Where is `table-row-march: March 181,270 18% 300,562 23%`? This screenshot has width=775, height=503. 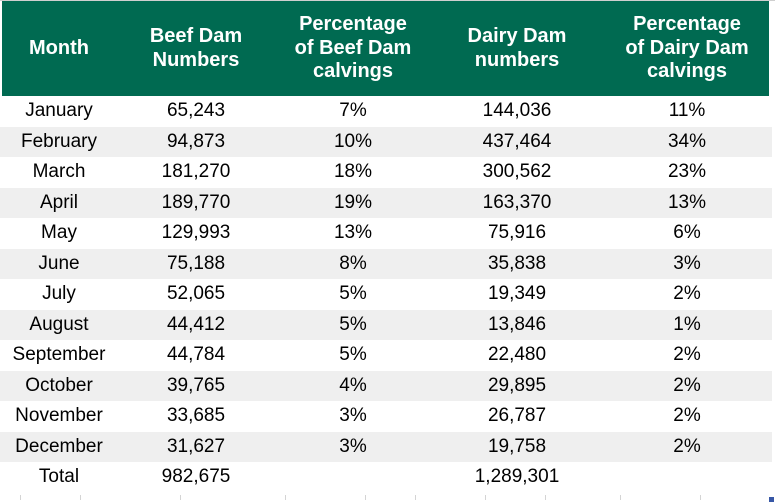 table-row-march: March 181,270 18% 300,562 23% is located at coordinates (386, 172).